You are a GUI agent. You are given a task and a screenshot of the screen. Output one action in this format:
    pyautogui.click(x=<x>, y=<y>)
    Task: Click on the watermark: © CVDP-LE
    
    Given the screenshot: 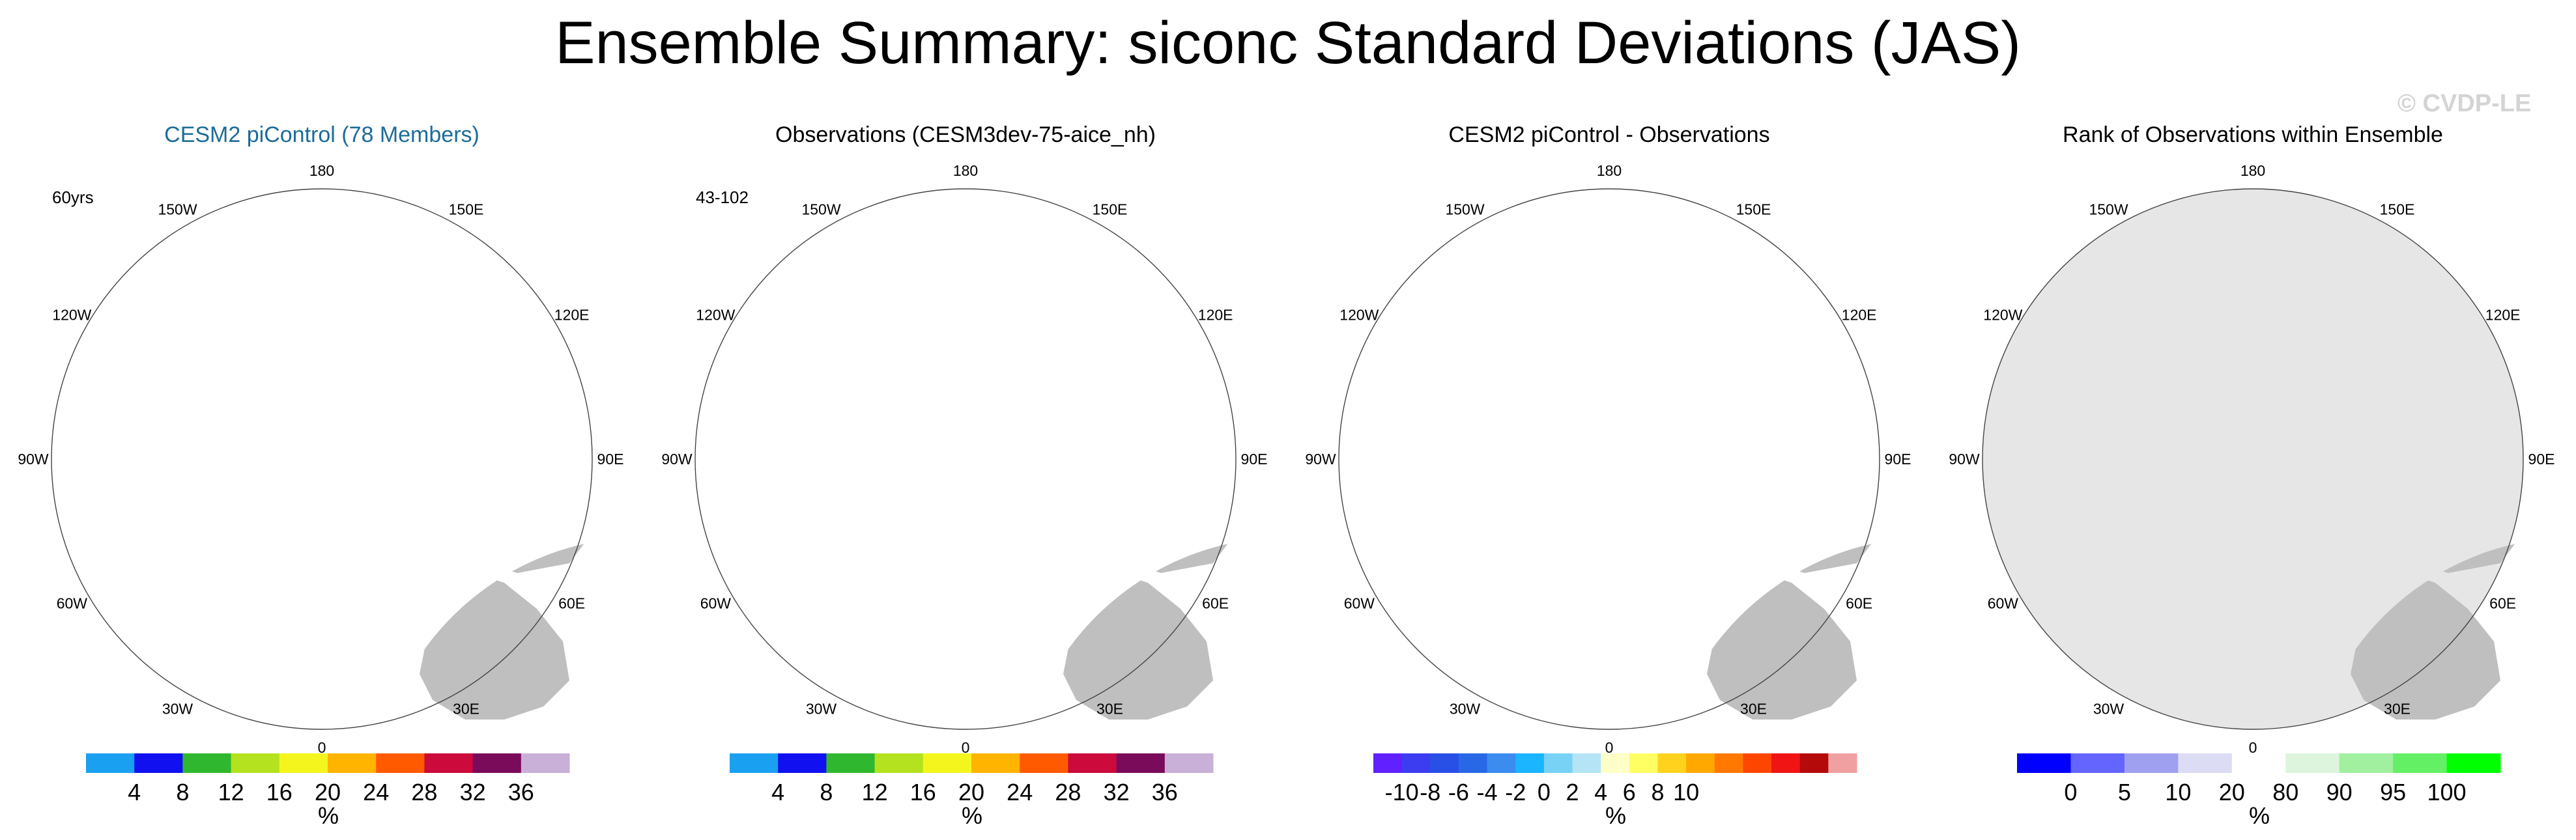 What is the action you would take?
    pyautogui.click(x=2464, y=104)
    